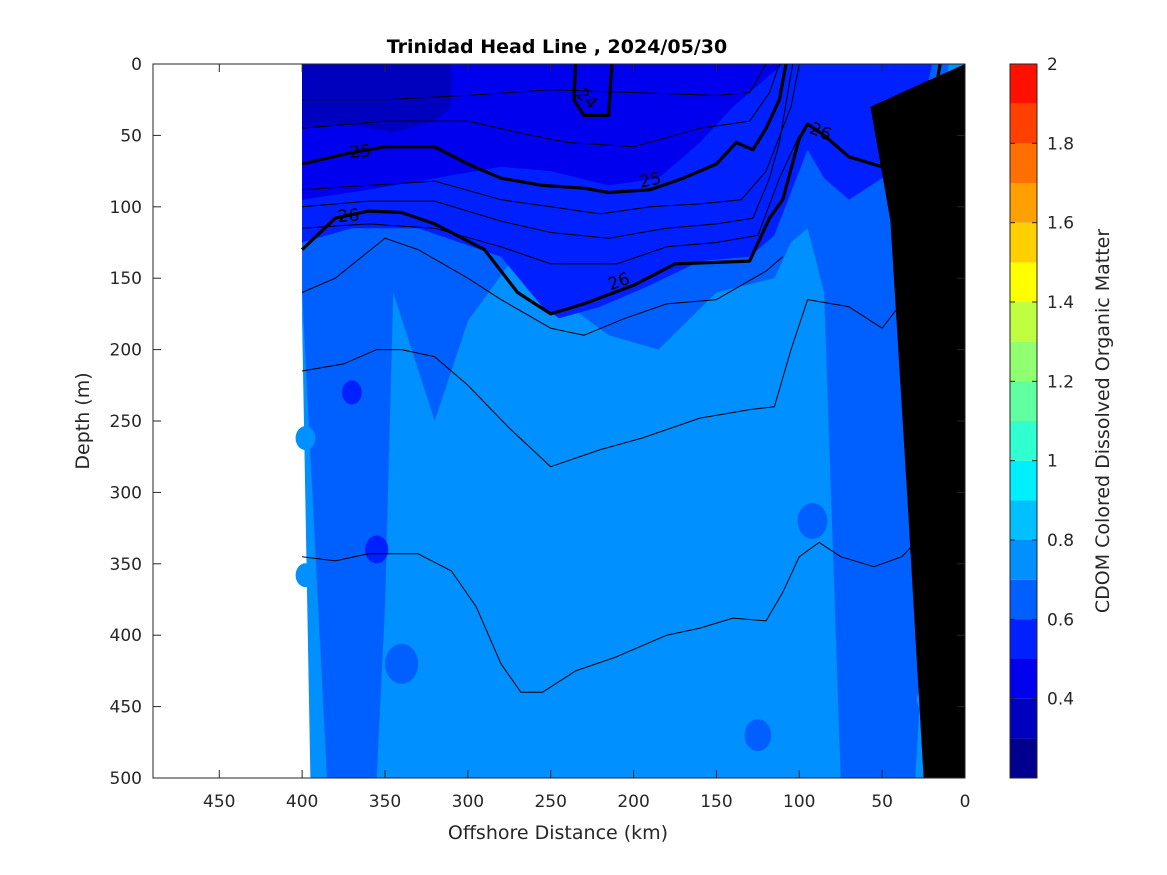  What do you see at coordinates (360, 152) in the screenshot?
I see `contour-label-1: 25` at bounding box center [360, 152].